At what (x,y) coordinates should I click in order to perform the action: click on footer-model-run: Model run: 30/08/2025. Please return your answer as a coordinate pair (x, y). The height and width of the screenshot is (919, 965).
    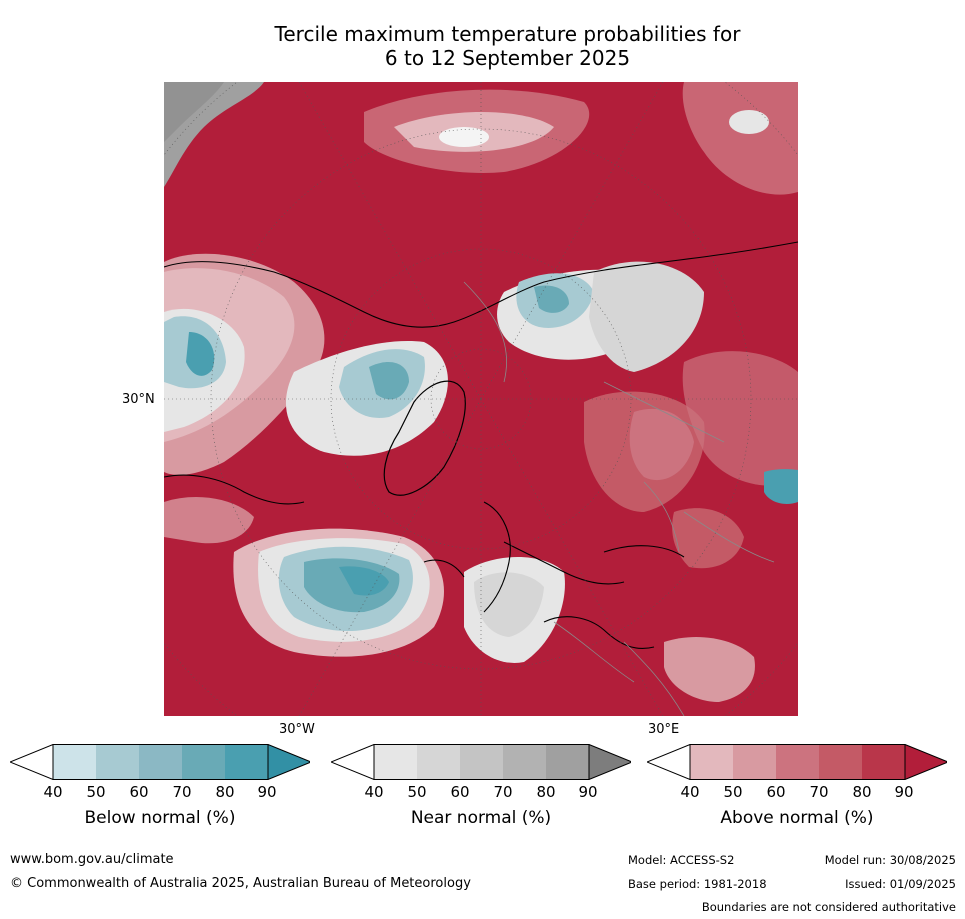
    Looking at the image, I should click on (890, 860).